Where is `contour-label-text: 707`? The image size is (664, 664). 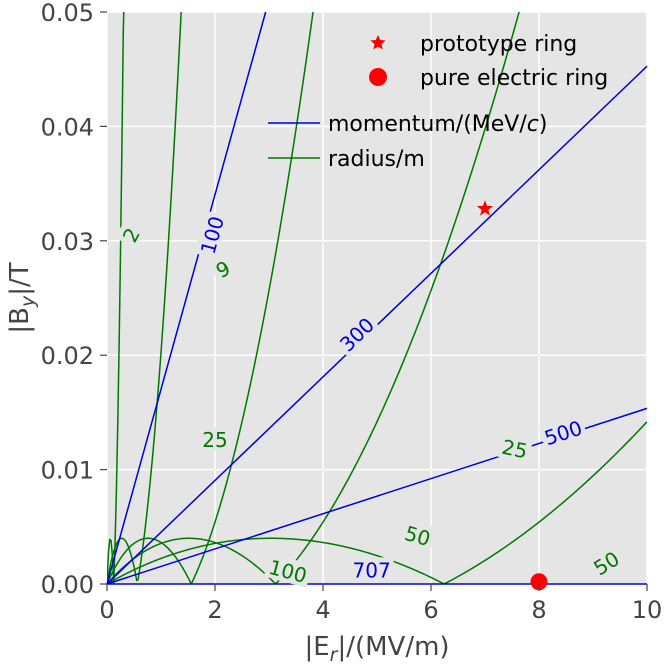
contour-label-text: 707 is located at coordinates (372, 570).